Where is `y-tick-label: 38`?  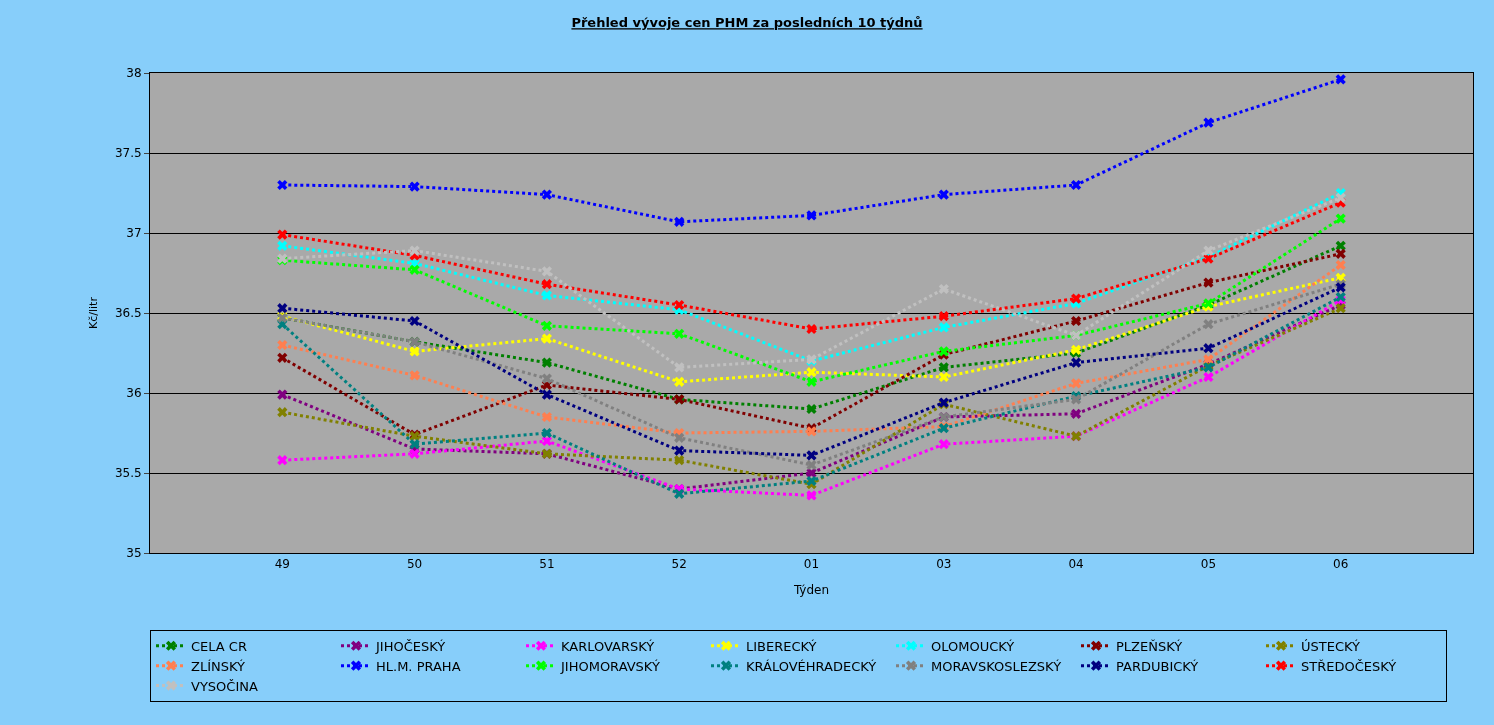
y-tick-label: 38 is located at coordinates (134, 73).